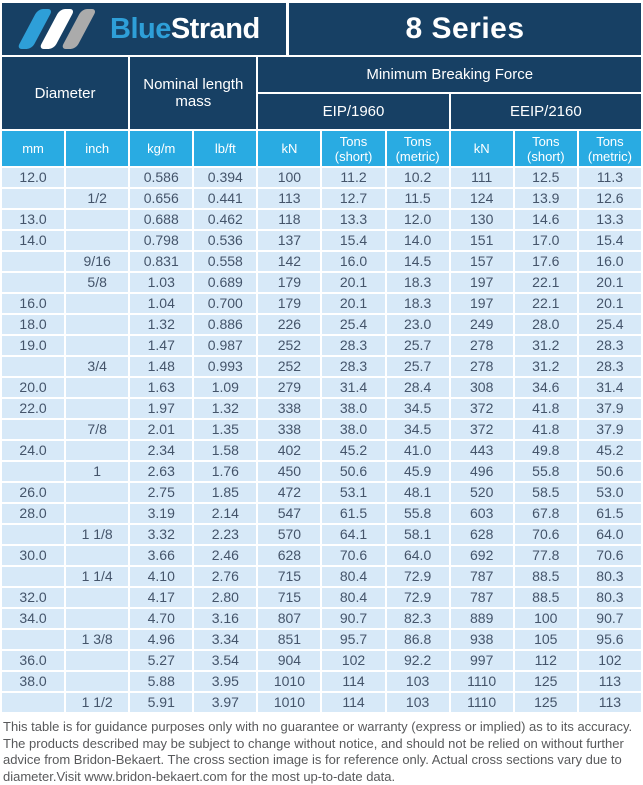 The image size is (643, 785). What do you see at coordinates (545, 366) in the screenshot?
I see `cell-eeip-tons-short: 31.2` at bounding box center [545, 366].